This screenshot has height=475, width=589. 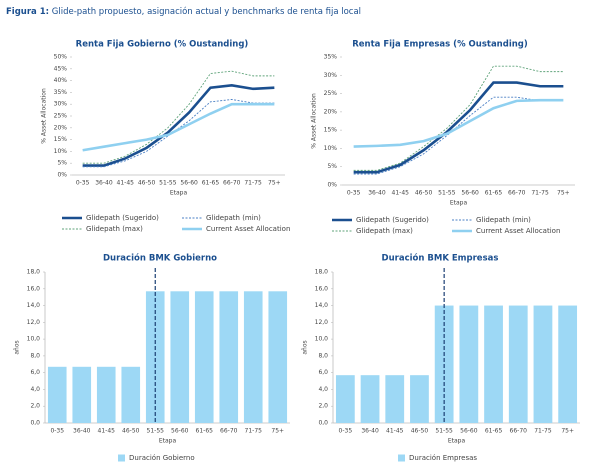 I want to click on y-tick-label: 16,0, so click(x=322, y=288).